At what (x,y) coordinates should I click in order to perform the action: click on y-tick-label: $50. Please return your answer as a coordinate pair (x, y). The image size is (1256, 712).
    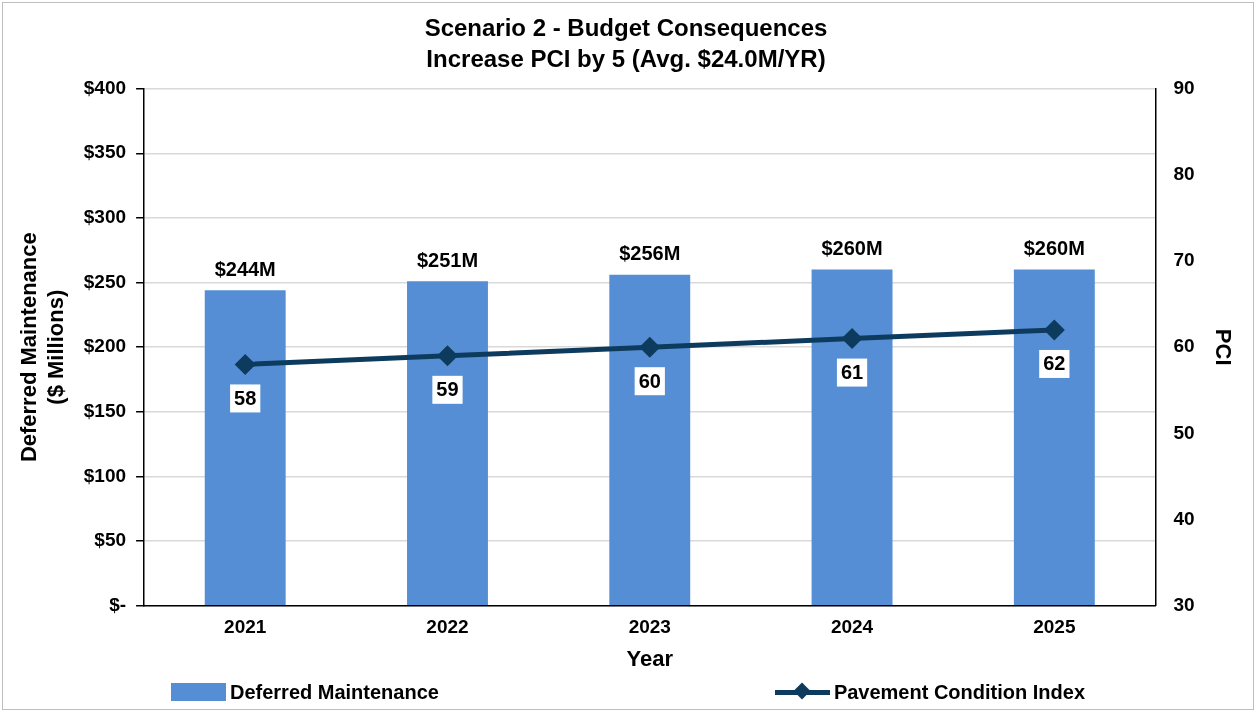
    Looking at the image, I should click on (110, 540).